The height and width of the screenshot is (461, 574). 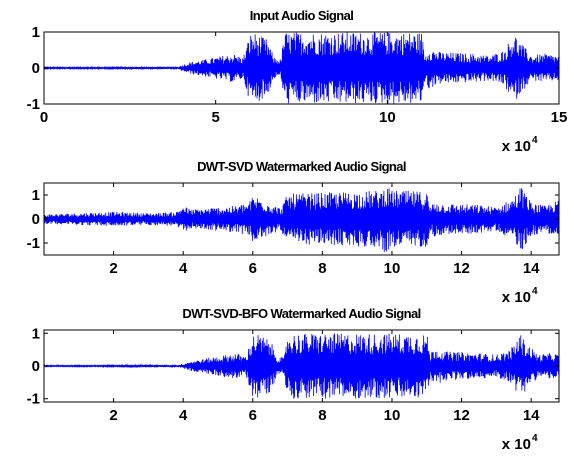 I want to click on subplot-title: DWT-SVD Watermarked Audio Signal, so click(x=301, y=166).